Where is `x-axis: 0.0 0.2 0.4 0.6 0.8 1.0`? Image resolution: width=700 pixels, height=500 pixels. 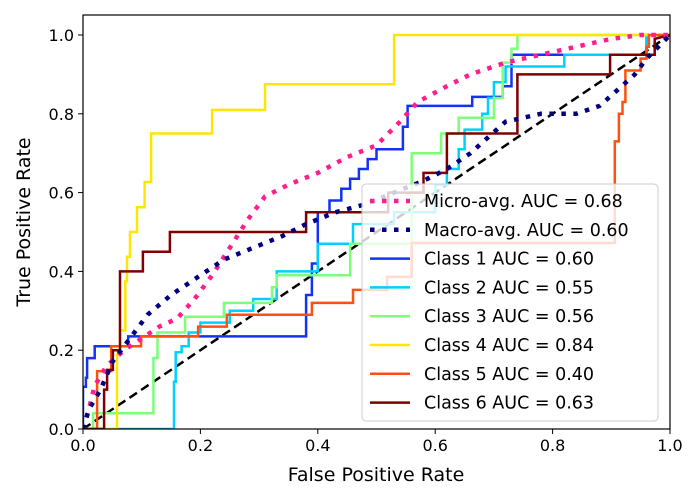
x-axis: 0.0 0.2 0.4 0.6 0.8 1.0 is located at coordinates (376, 442).